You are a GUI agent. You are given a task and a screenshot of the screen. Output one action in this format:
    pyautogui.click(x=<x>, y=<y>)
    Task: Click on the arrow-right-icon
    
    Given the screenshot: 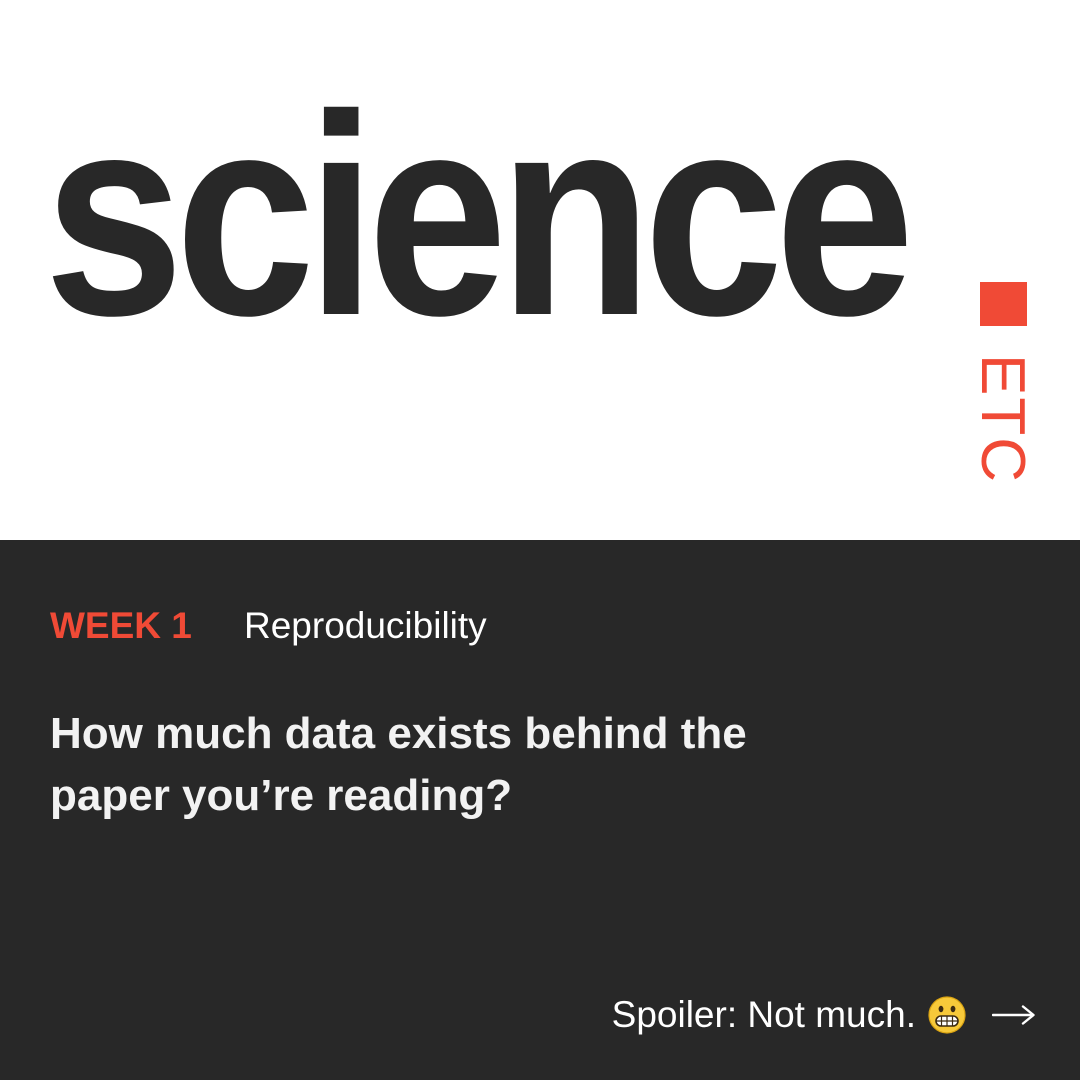 What is the action you would take?
    pyautogui.click(x=1013, y=1015)
    